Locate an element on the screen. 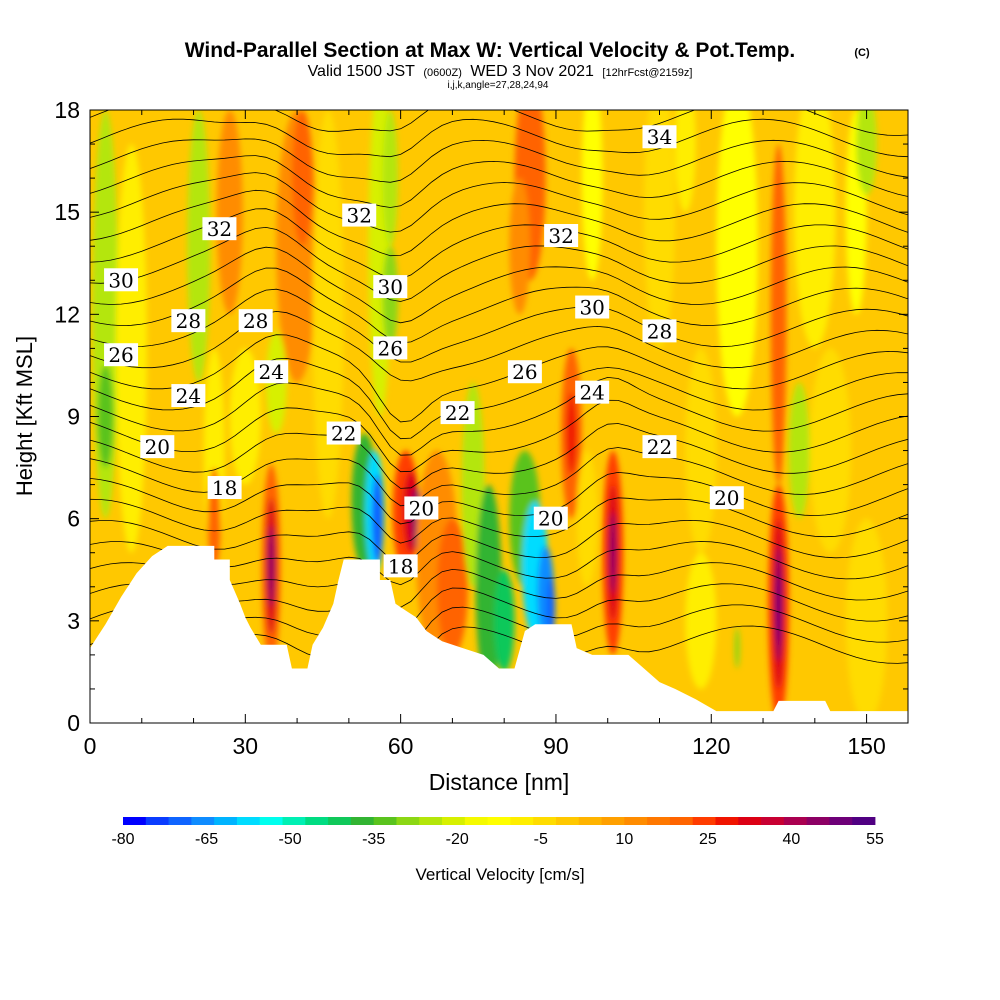 The height and width of the screenshot is (1000, 1000). x-axis-label: Distance [nm] is located at coordinates (499, 782).